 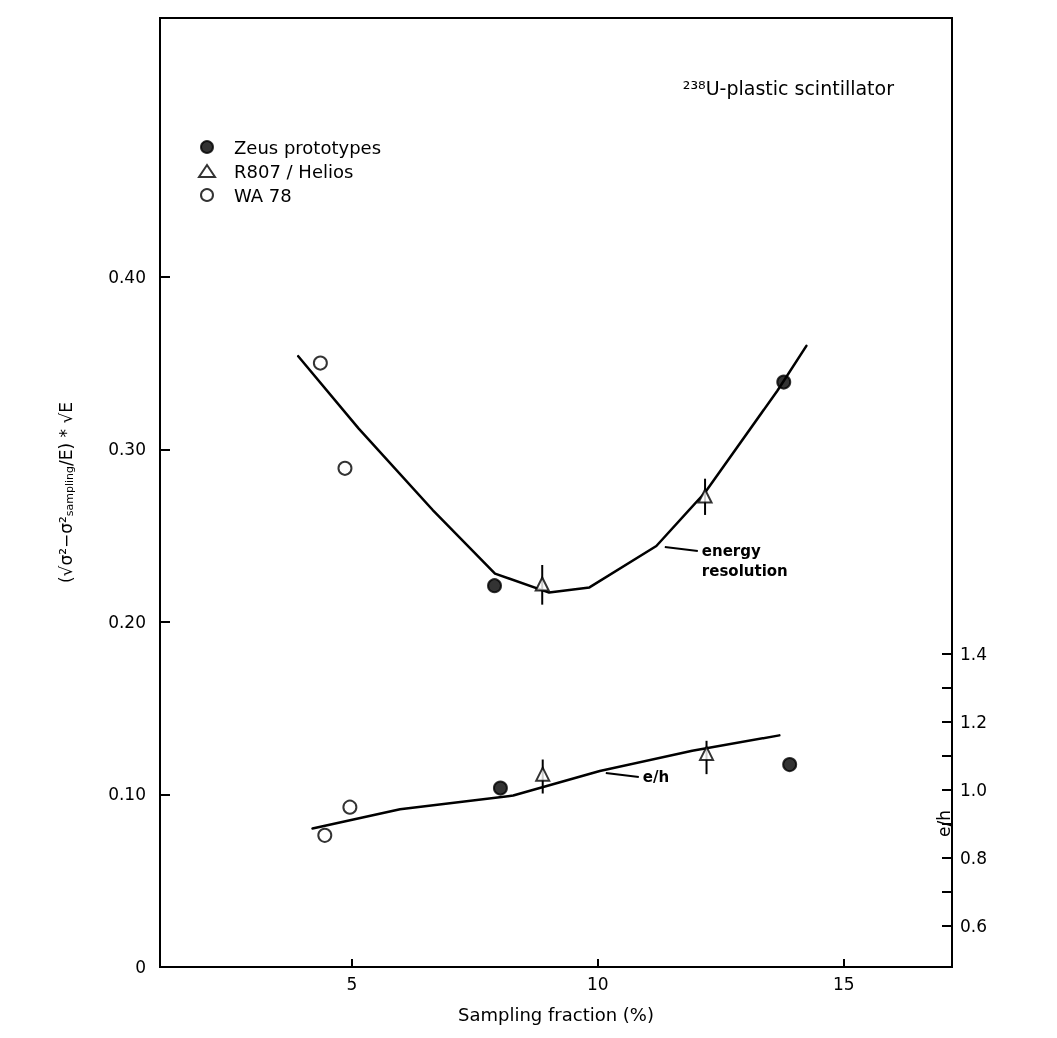 I want to click on legend-label: R807 / Helios, so click(x=294, y=171).